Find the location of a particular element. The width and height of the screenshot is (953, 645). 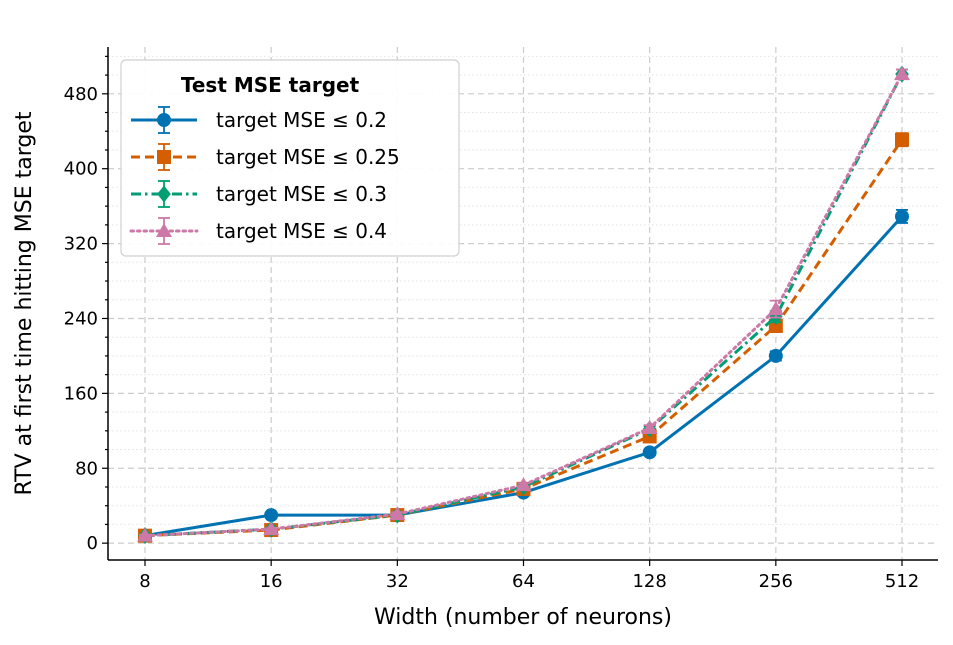

x-tick-label: 256 is located at coordinates (776, 581).